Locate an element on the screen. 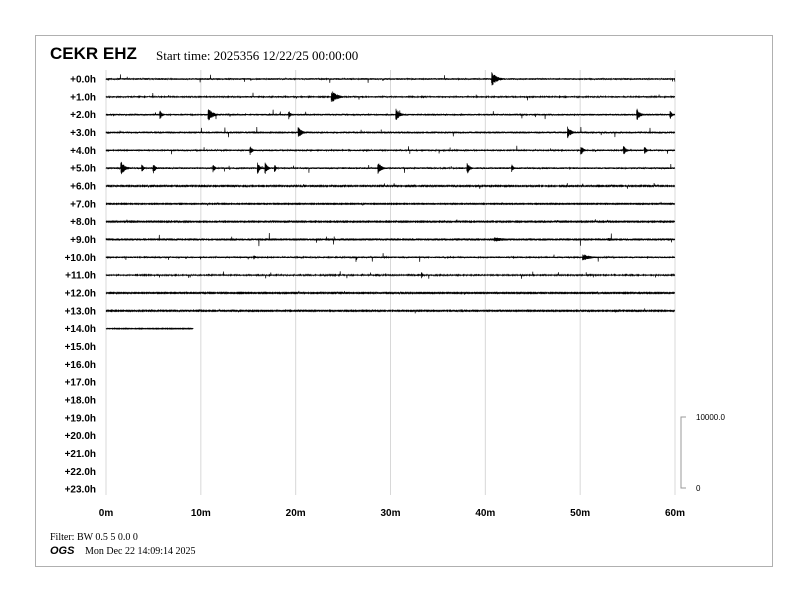 This screenshot has height=612, width=792. x-tick-label: 10m is located at coordinates (201, 513).